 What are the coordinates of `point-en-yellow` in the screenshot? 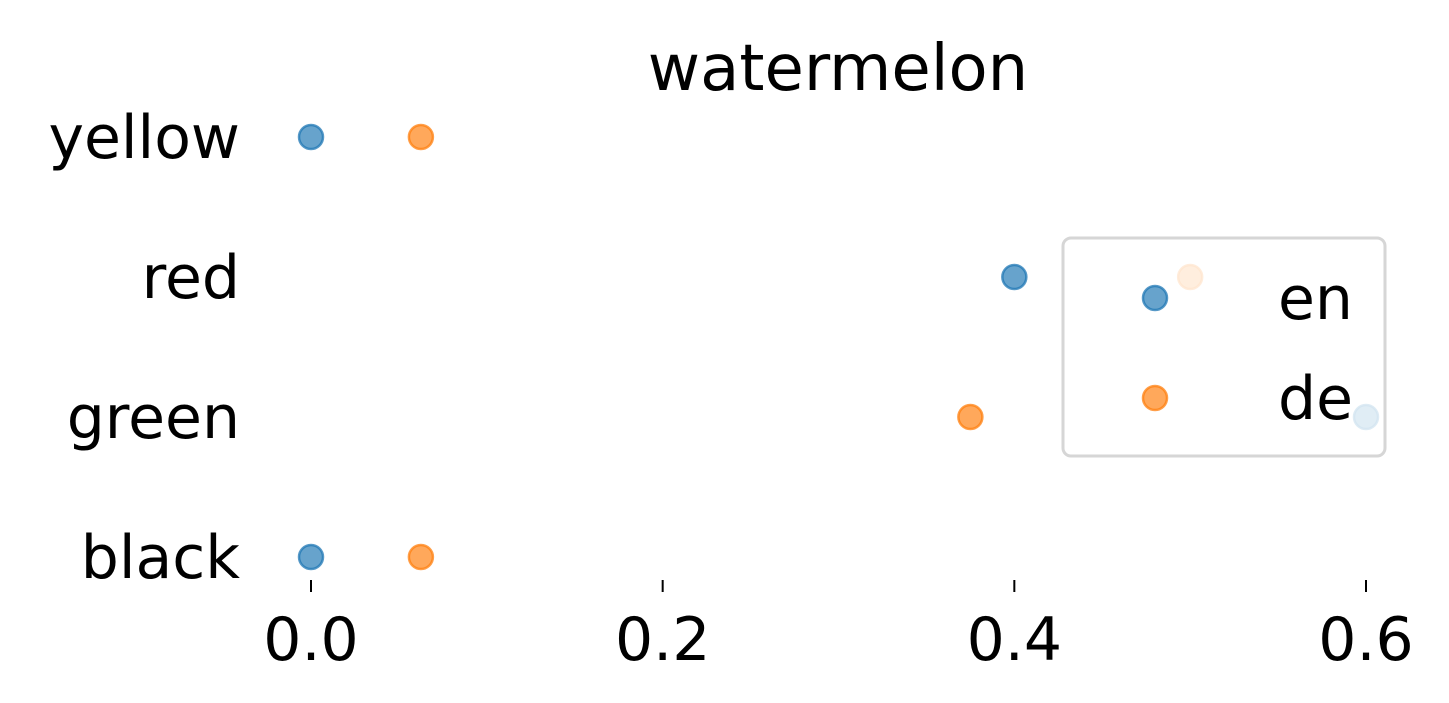 It's located at (311, 137).